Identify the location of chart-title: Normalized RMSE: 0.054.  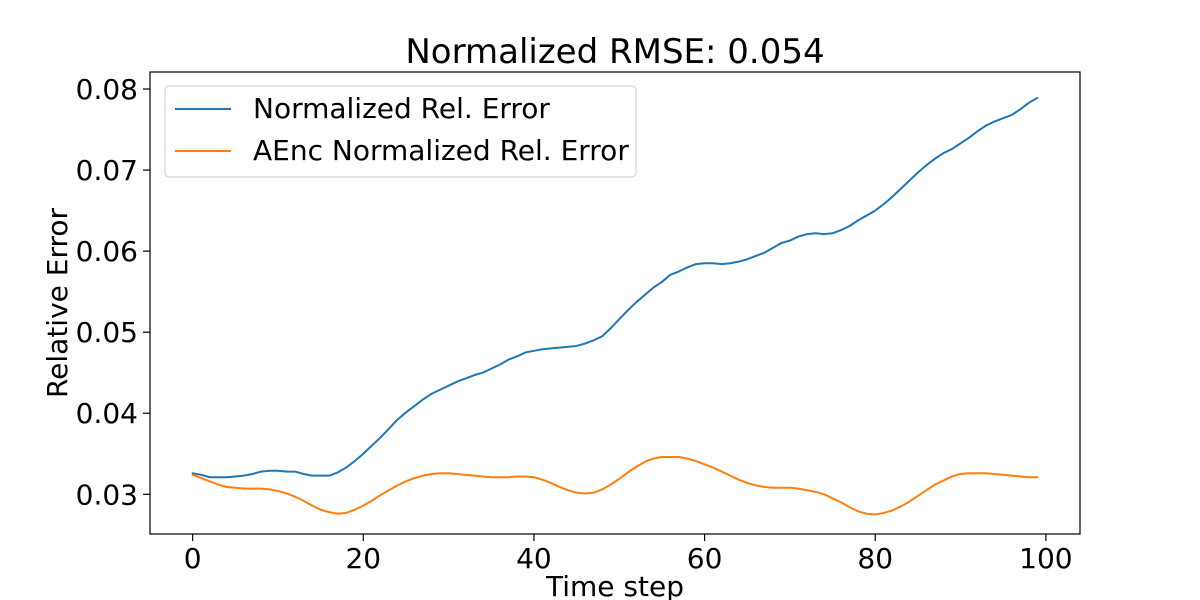
(614, 52).